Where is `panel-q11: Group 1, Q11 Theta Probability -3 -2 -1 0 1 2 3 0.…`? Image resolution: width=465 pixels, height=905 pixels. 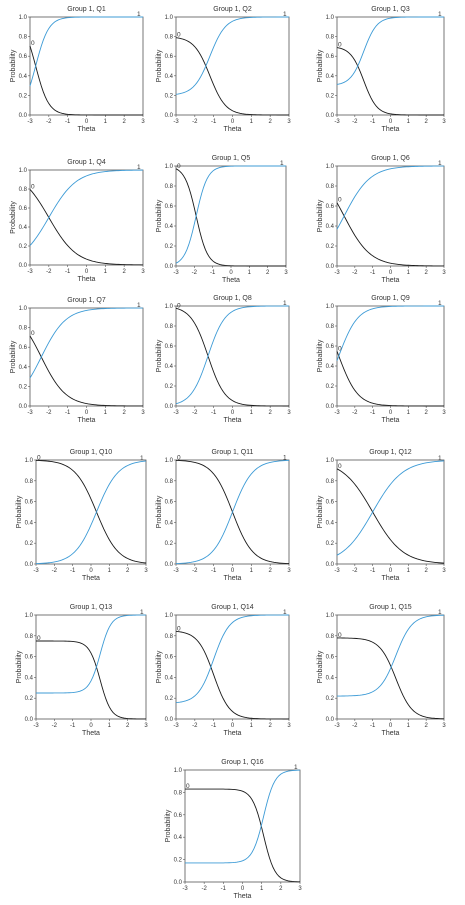
panel-q11: Group 1, Q11 Theta Probability -3 -2 -1 0 1 2 3 0.… is located at coordinates (223, 515).